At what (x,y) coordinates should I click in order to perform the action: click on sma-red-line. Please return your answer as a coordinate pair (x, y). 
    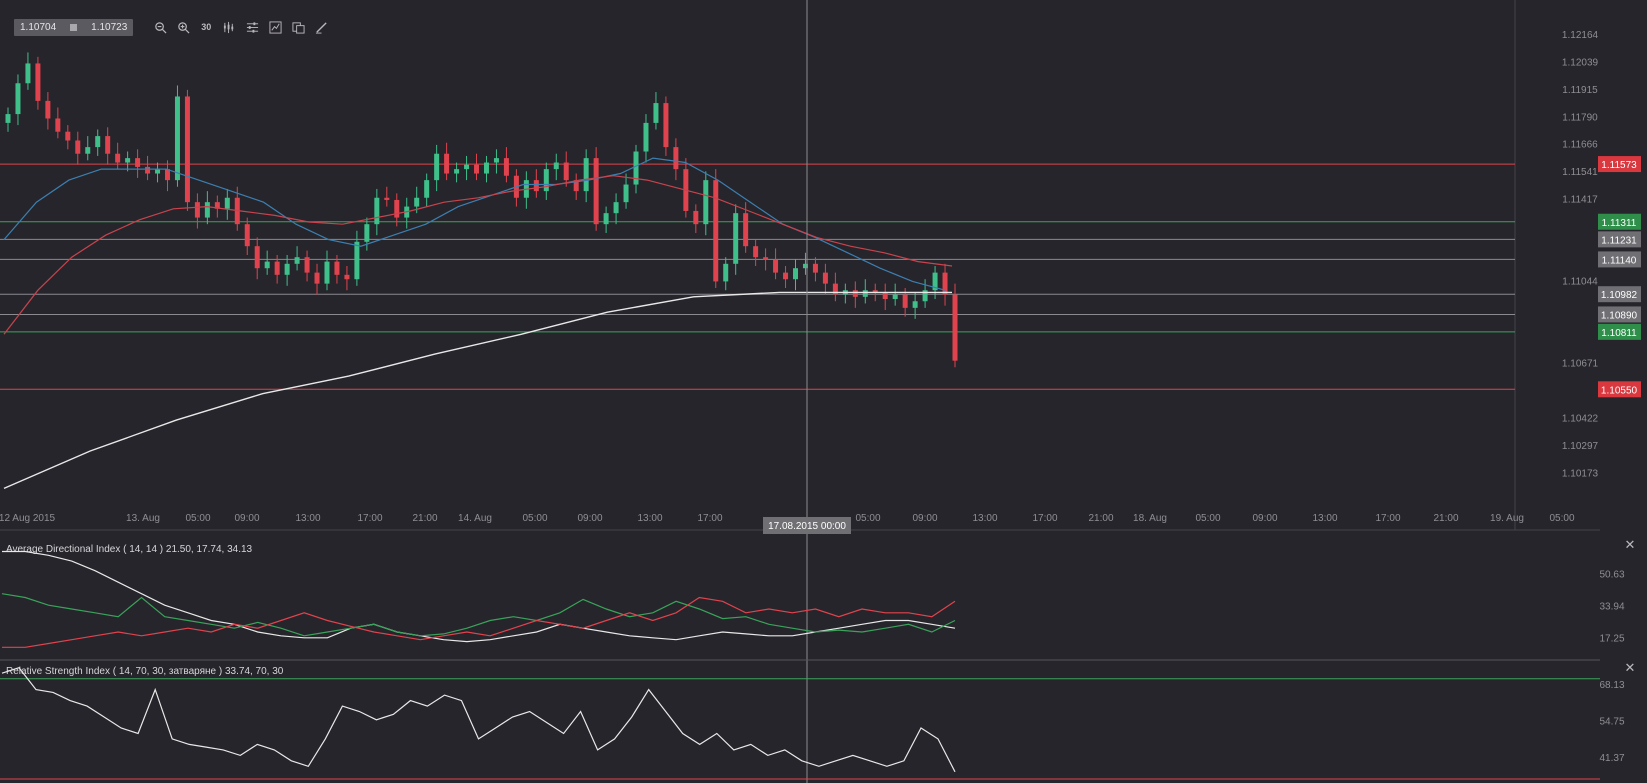
    Looking at the image, I should click on (478, 255).